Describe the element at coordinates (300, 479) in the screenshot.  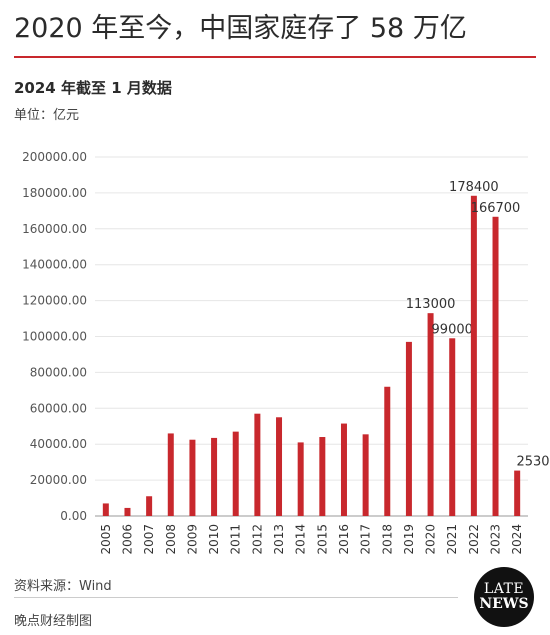
I see `bar-2014` at that location.